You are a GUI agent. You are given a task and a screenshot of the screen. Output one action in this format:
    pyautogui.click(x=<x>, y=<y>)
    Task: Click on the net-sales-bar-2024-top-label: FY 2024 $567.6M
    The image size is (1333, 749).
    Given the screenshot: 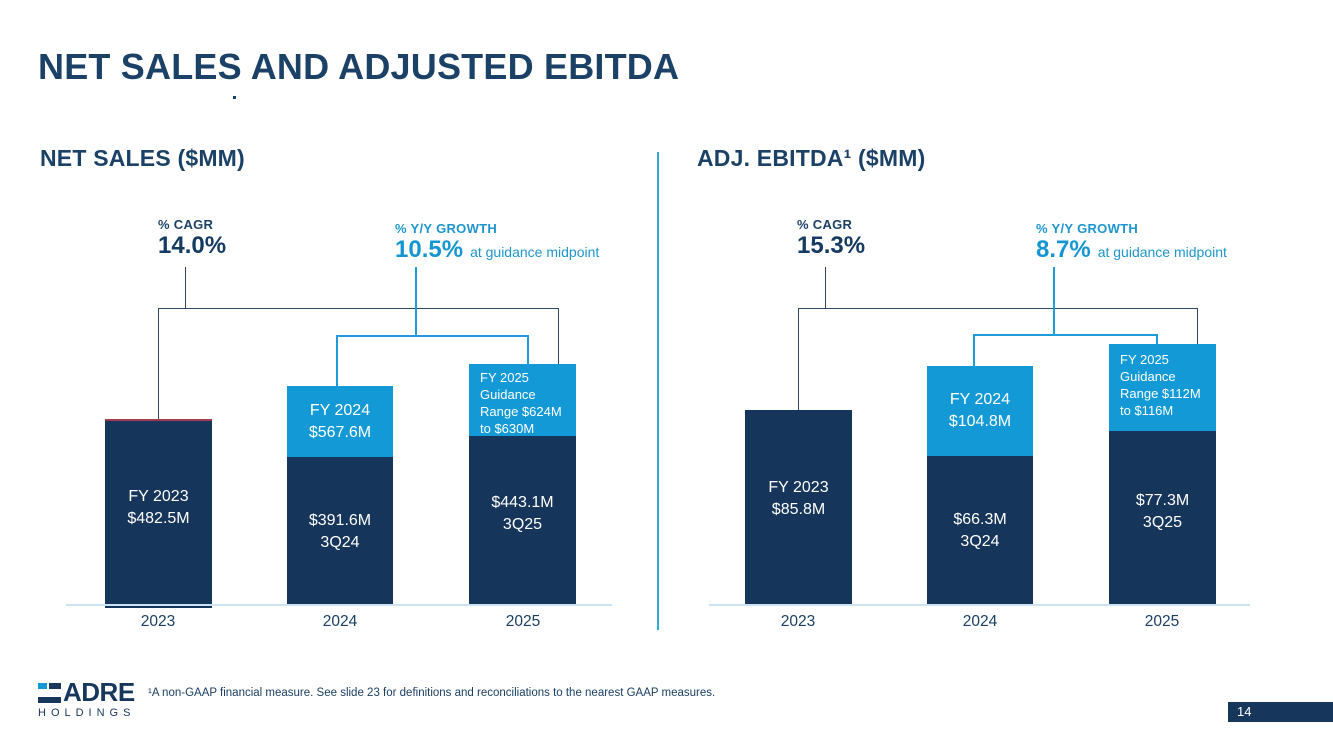 What is the action you would take?
    pyautogui.click(x=340, y=421)
    